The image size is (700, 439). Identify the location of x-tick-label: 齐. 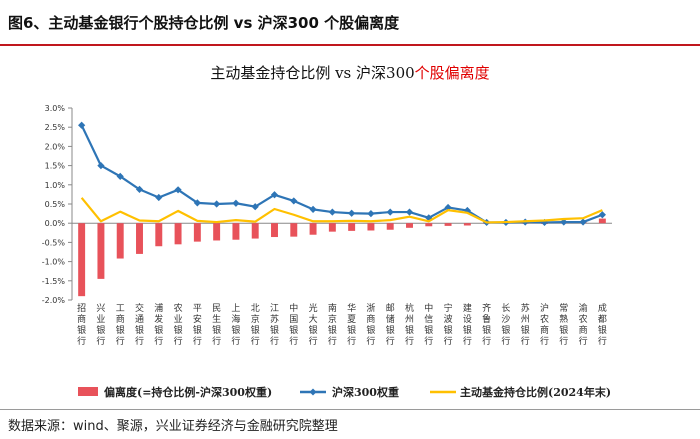
(486, 308).